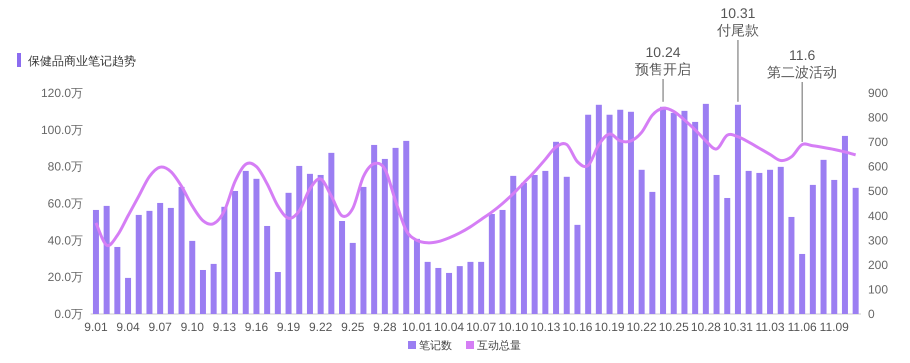  I want to click on y-tick-label: 100.0万, so click(61, 129).